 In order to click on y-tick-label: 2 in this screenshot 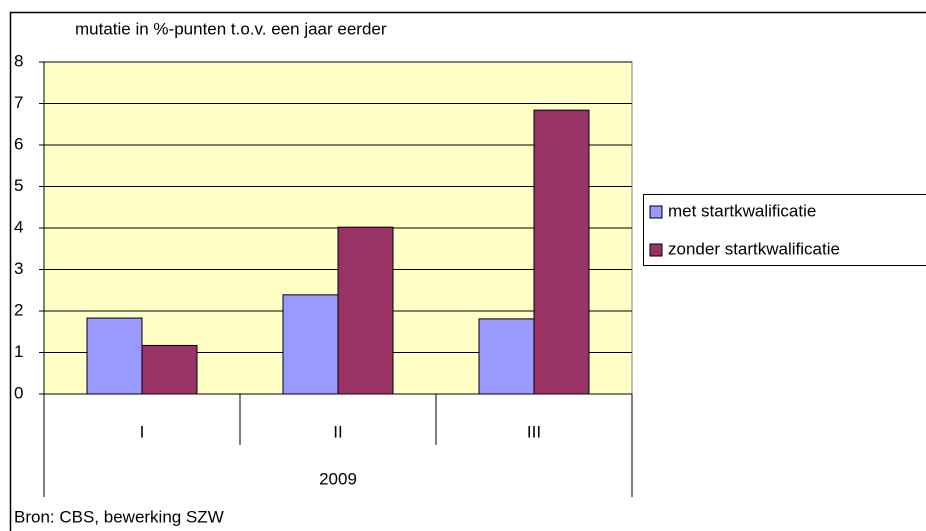, I will do `click(18, 309)`.